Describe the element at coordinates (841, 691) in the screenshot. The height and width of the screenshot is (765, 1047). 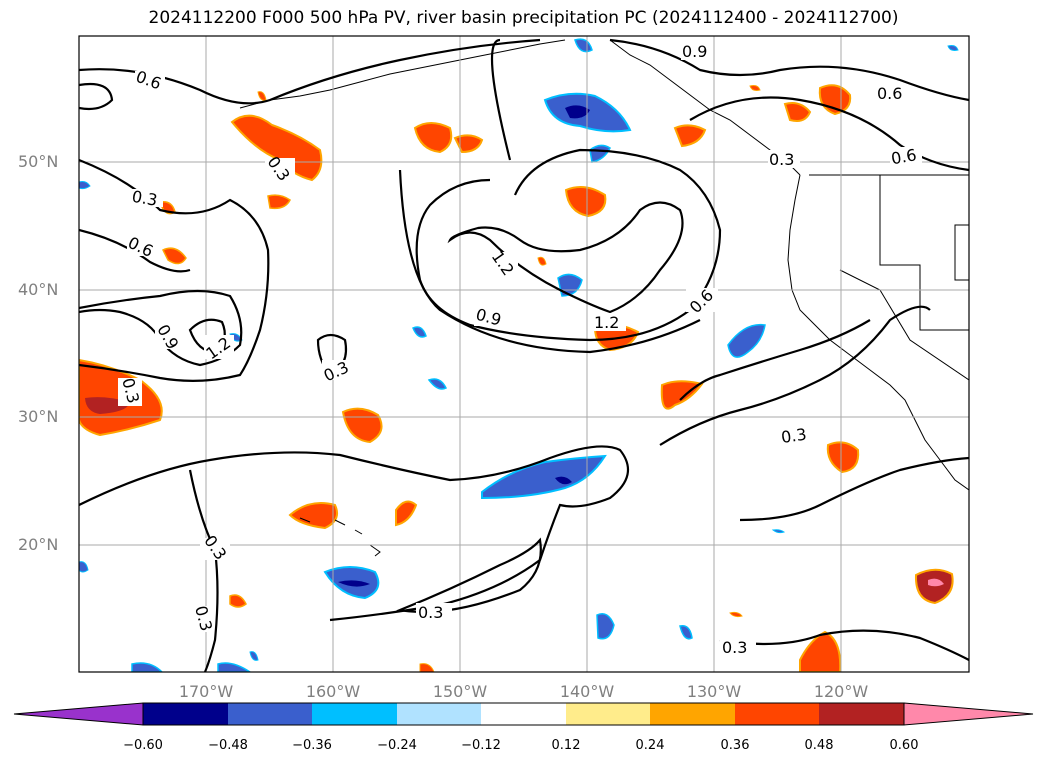
I see `lon-label-120w: 120°W` at that location.